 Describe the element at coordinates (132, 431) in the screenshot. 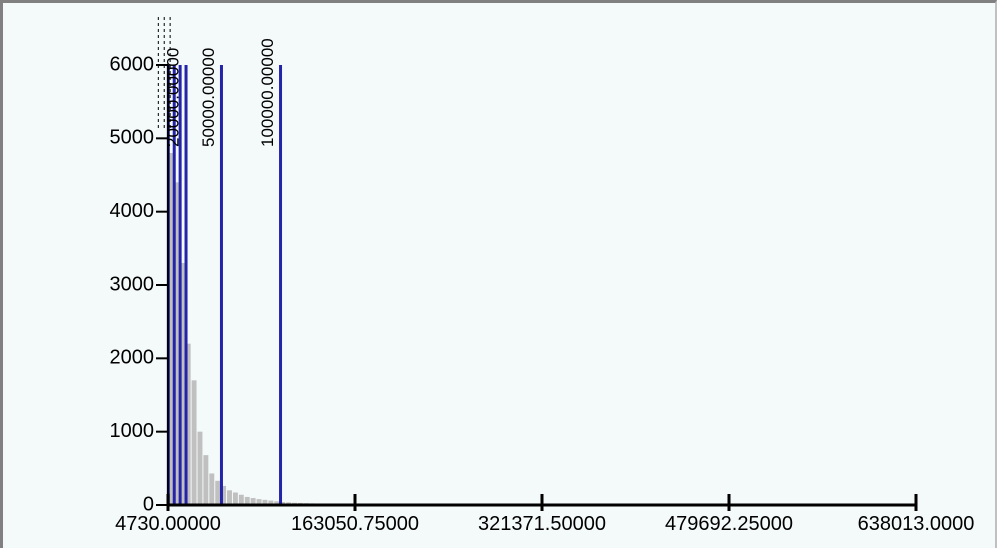

I see `y-tick-label: 1000` at that location.